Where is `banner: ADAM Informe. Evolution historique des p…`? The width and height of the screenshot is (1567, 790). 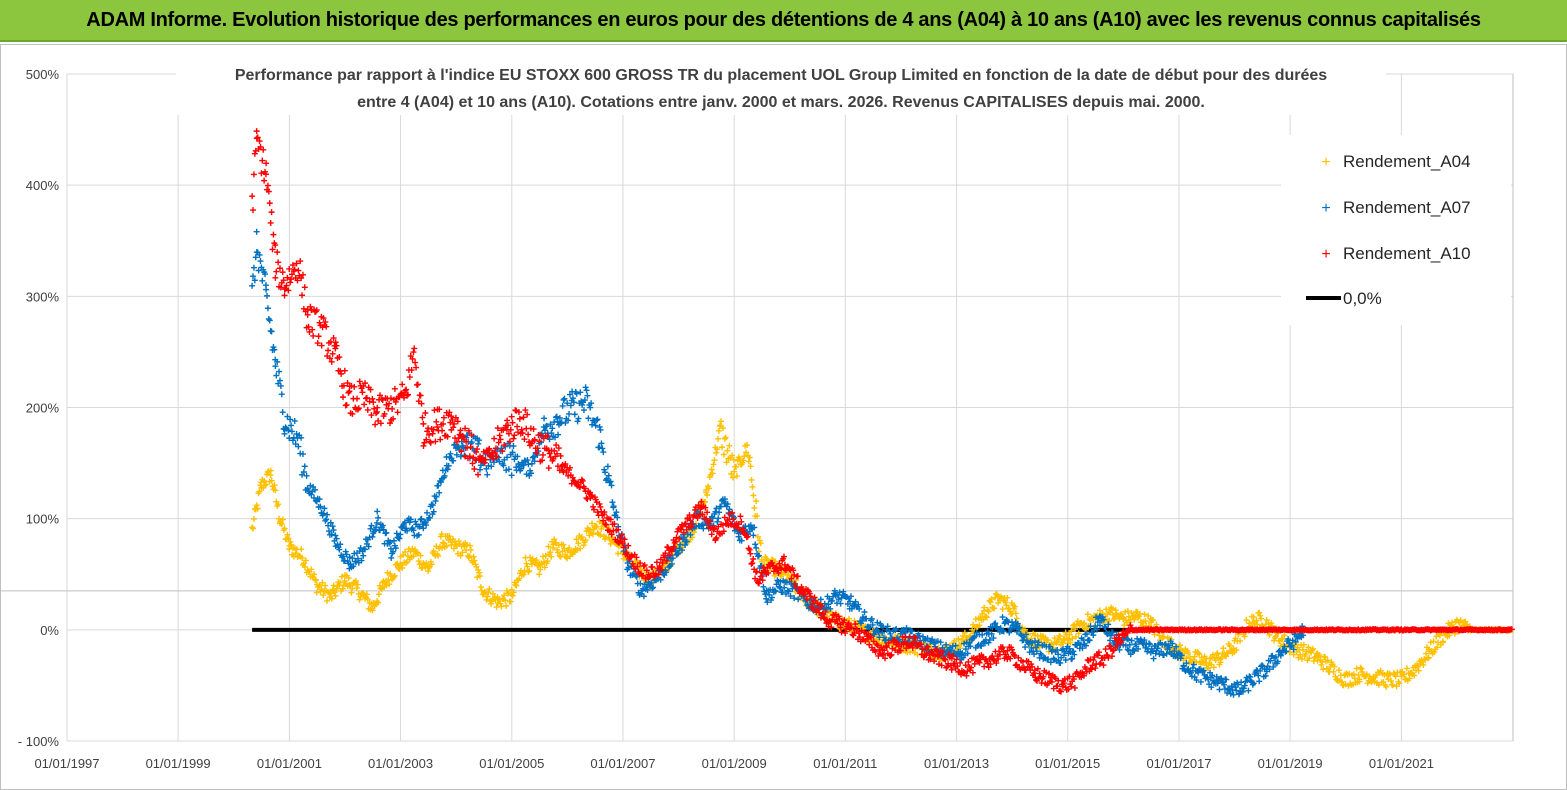 banner: ADAM Informe. Evolution historique des p… is located at coordinates (783, 21).